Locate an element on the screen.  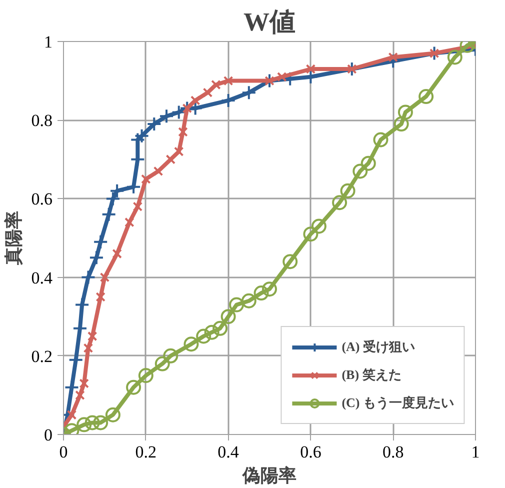
x-tick-label: 0.2 is located at coordinates (146, 452).